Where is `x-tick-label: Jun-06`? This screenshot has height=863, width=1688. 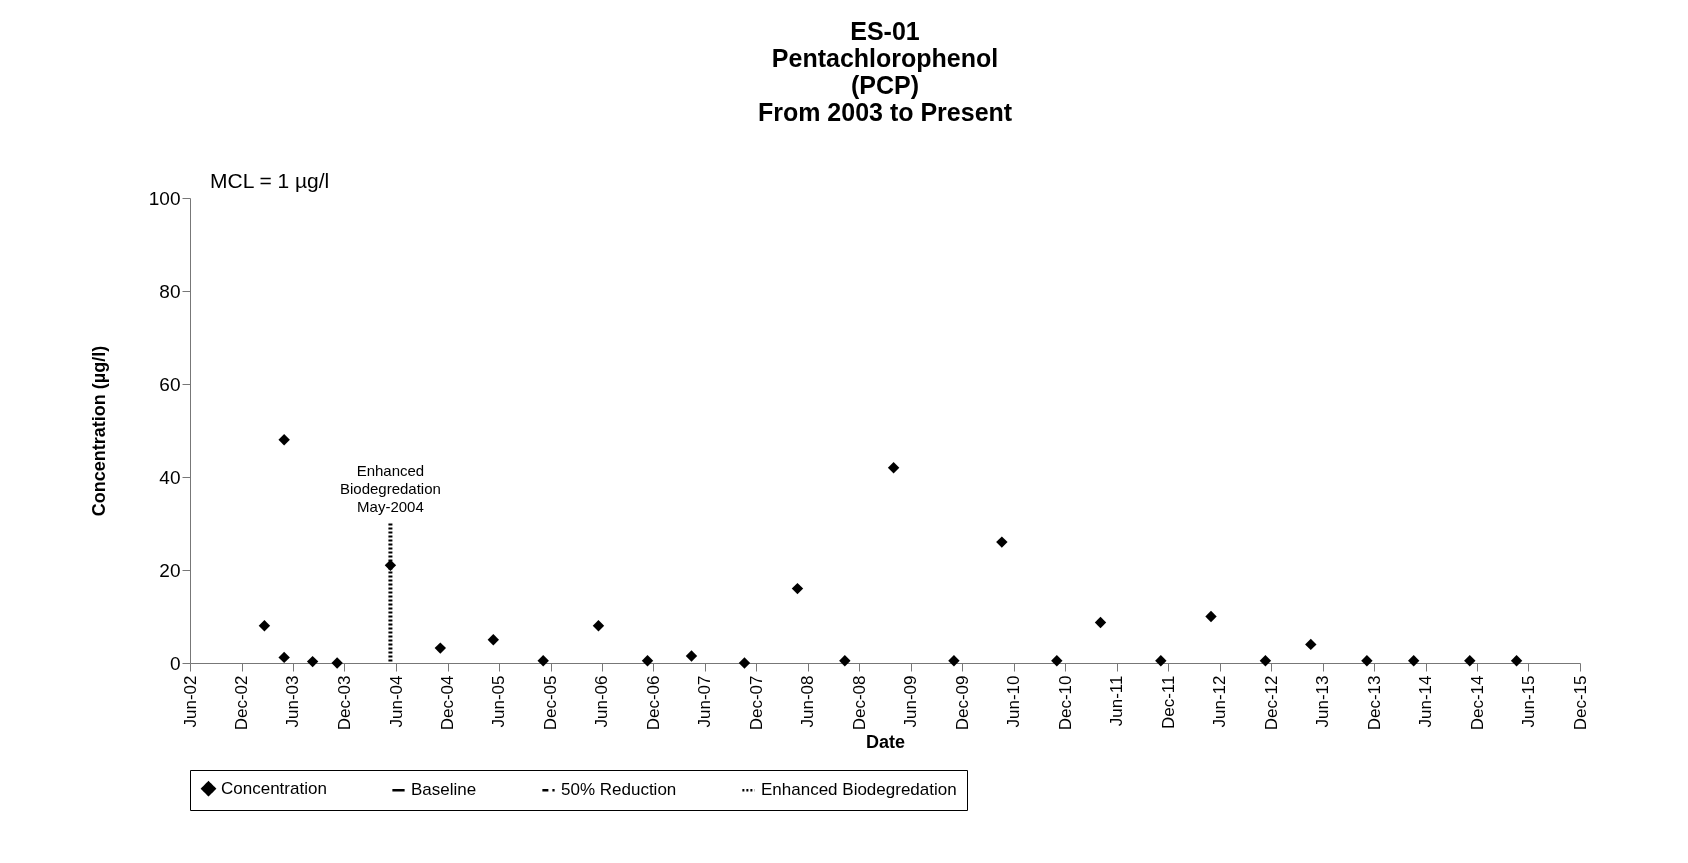
x-tick-label: Jun-06 is located at coordinates (602, 701).